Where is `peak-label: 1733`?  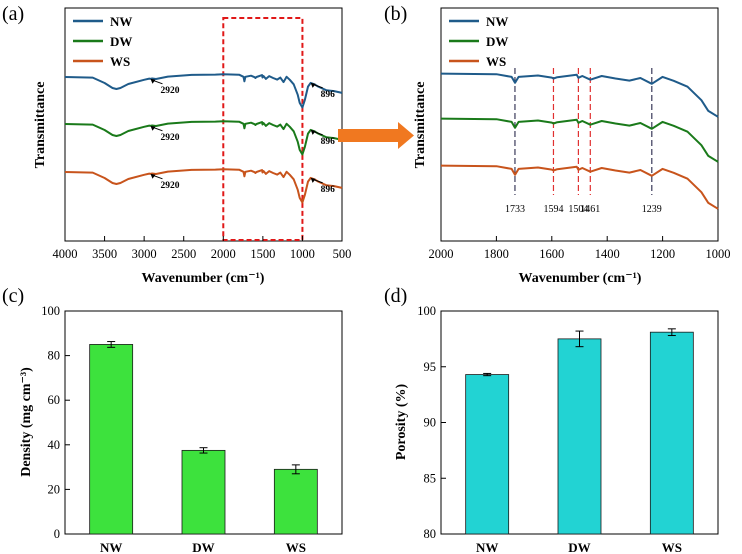 peak-label: 1733 is located at coordinates (515, 209).